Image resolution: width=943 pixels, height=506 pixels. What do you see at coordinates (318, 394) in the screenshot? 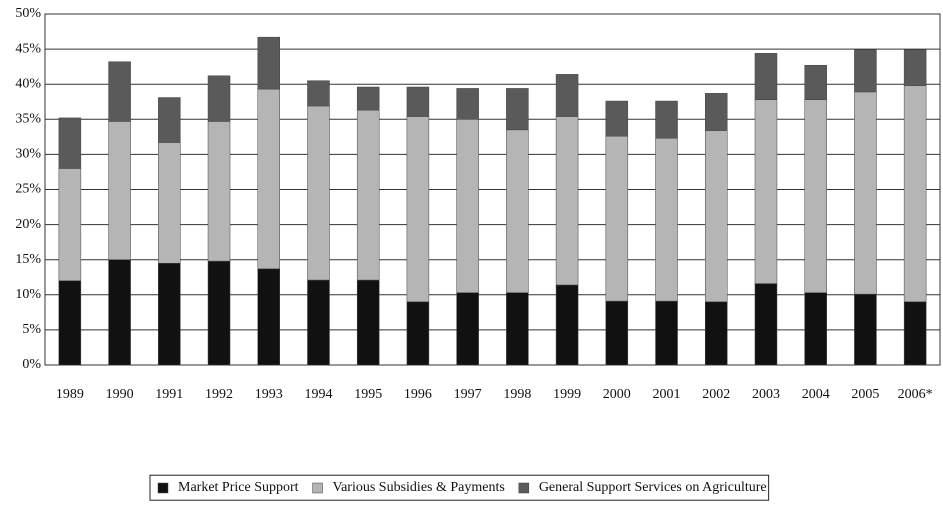
I see `x-tick-label: 1994` at bounding box center [318, 394].